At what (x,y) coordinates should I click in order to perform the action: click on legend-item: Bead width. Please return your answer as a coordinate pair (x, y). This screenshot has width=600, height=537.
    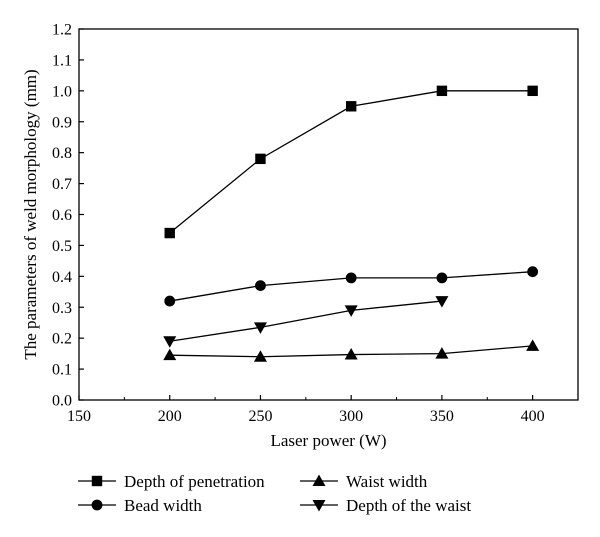
    Looking at the image, I should click on (140, 505).